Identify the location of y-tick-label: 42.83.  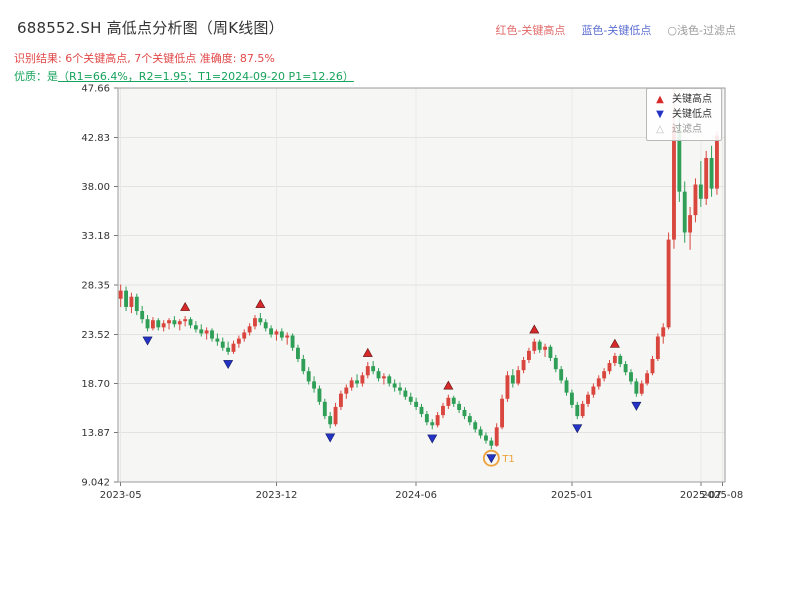
(95, 138).